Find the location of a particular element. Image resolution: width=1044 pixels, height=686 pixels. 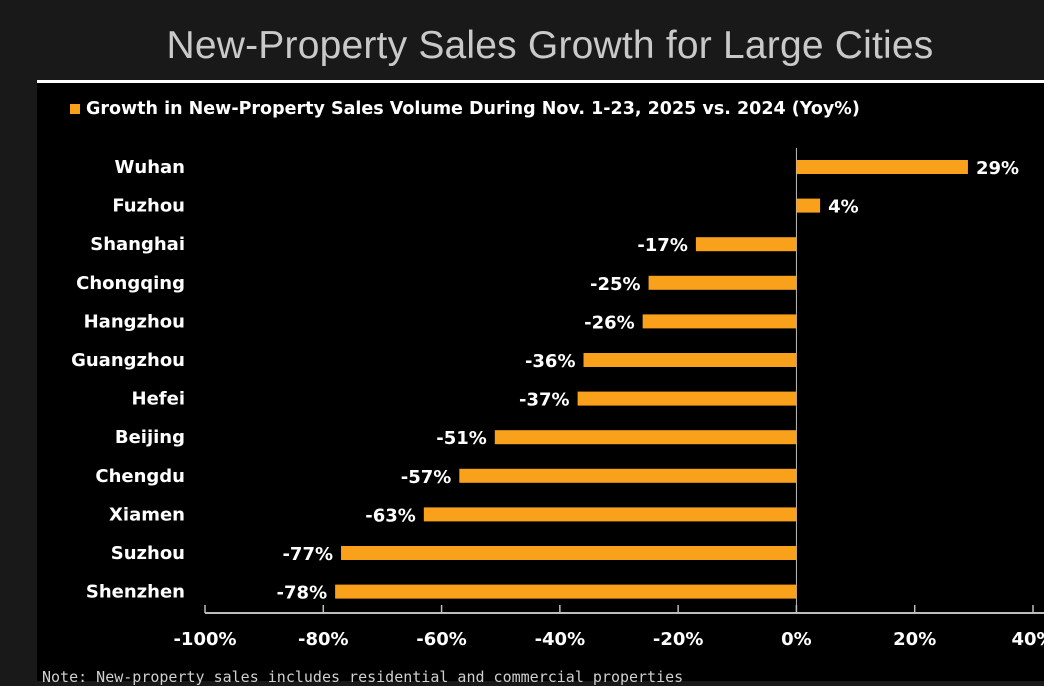

title-divider is located at coordinates (540, 81).